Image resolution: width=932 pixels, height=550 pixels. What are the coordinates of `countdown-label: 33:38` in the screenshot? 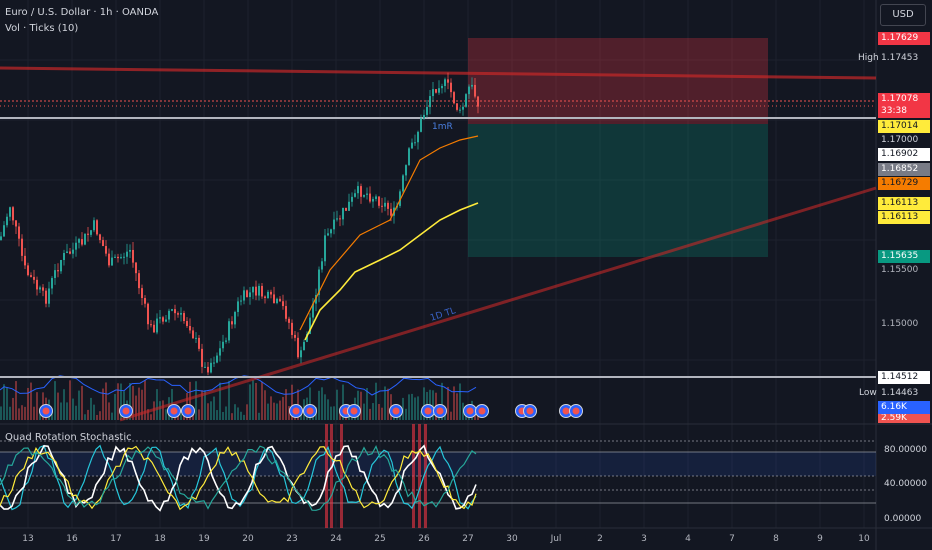 It's located at (904, 111).